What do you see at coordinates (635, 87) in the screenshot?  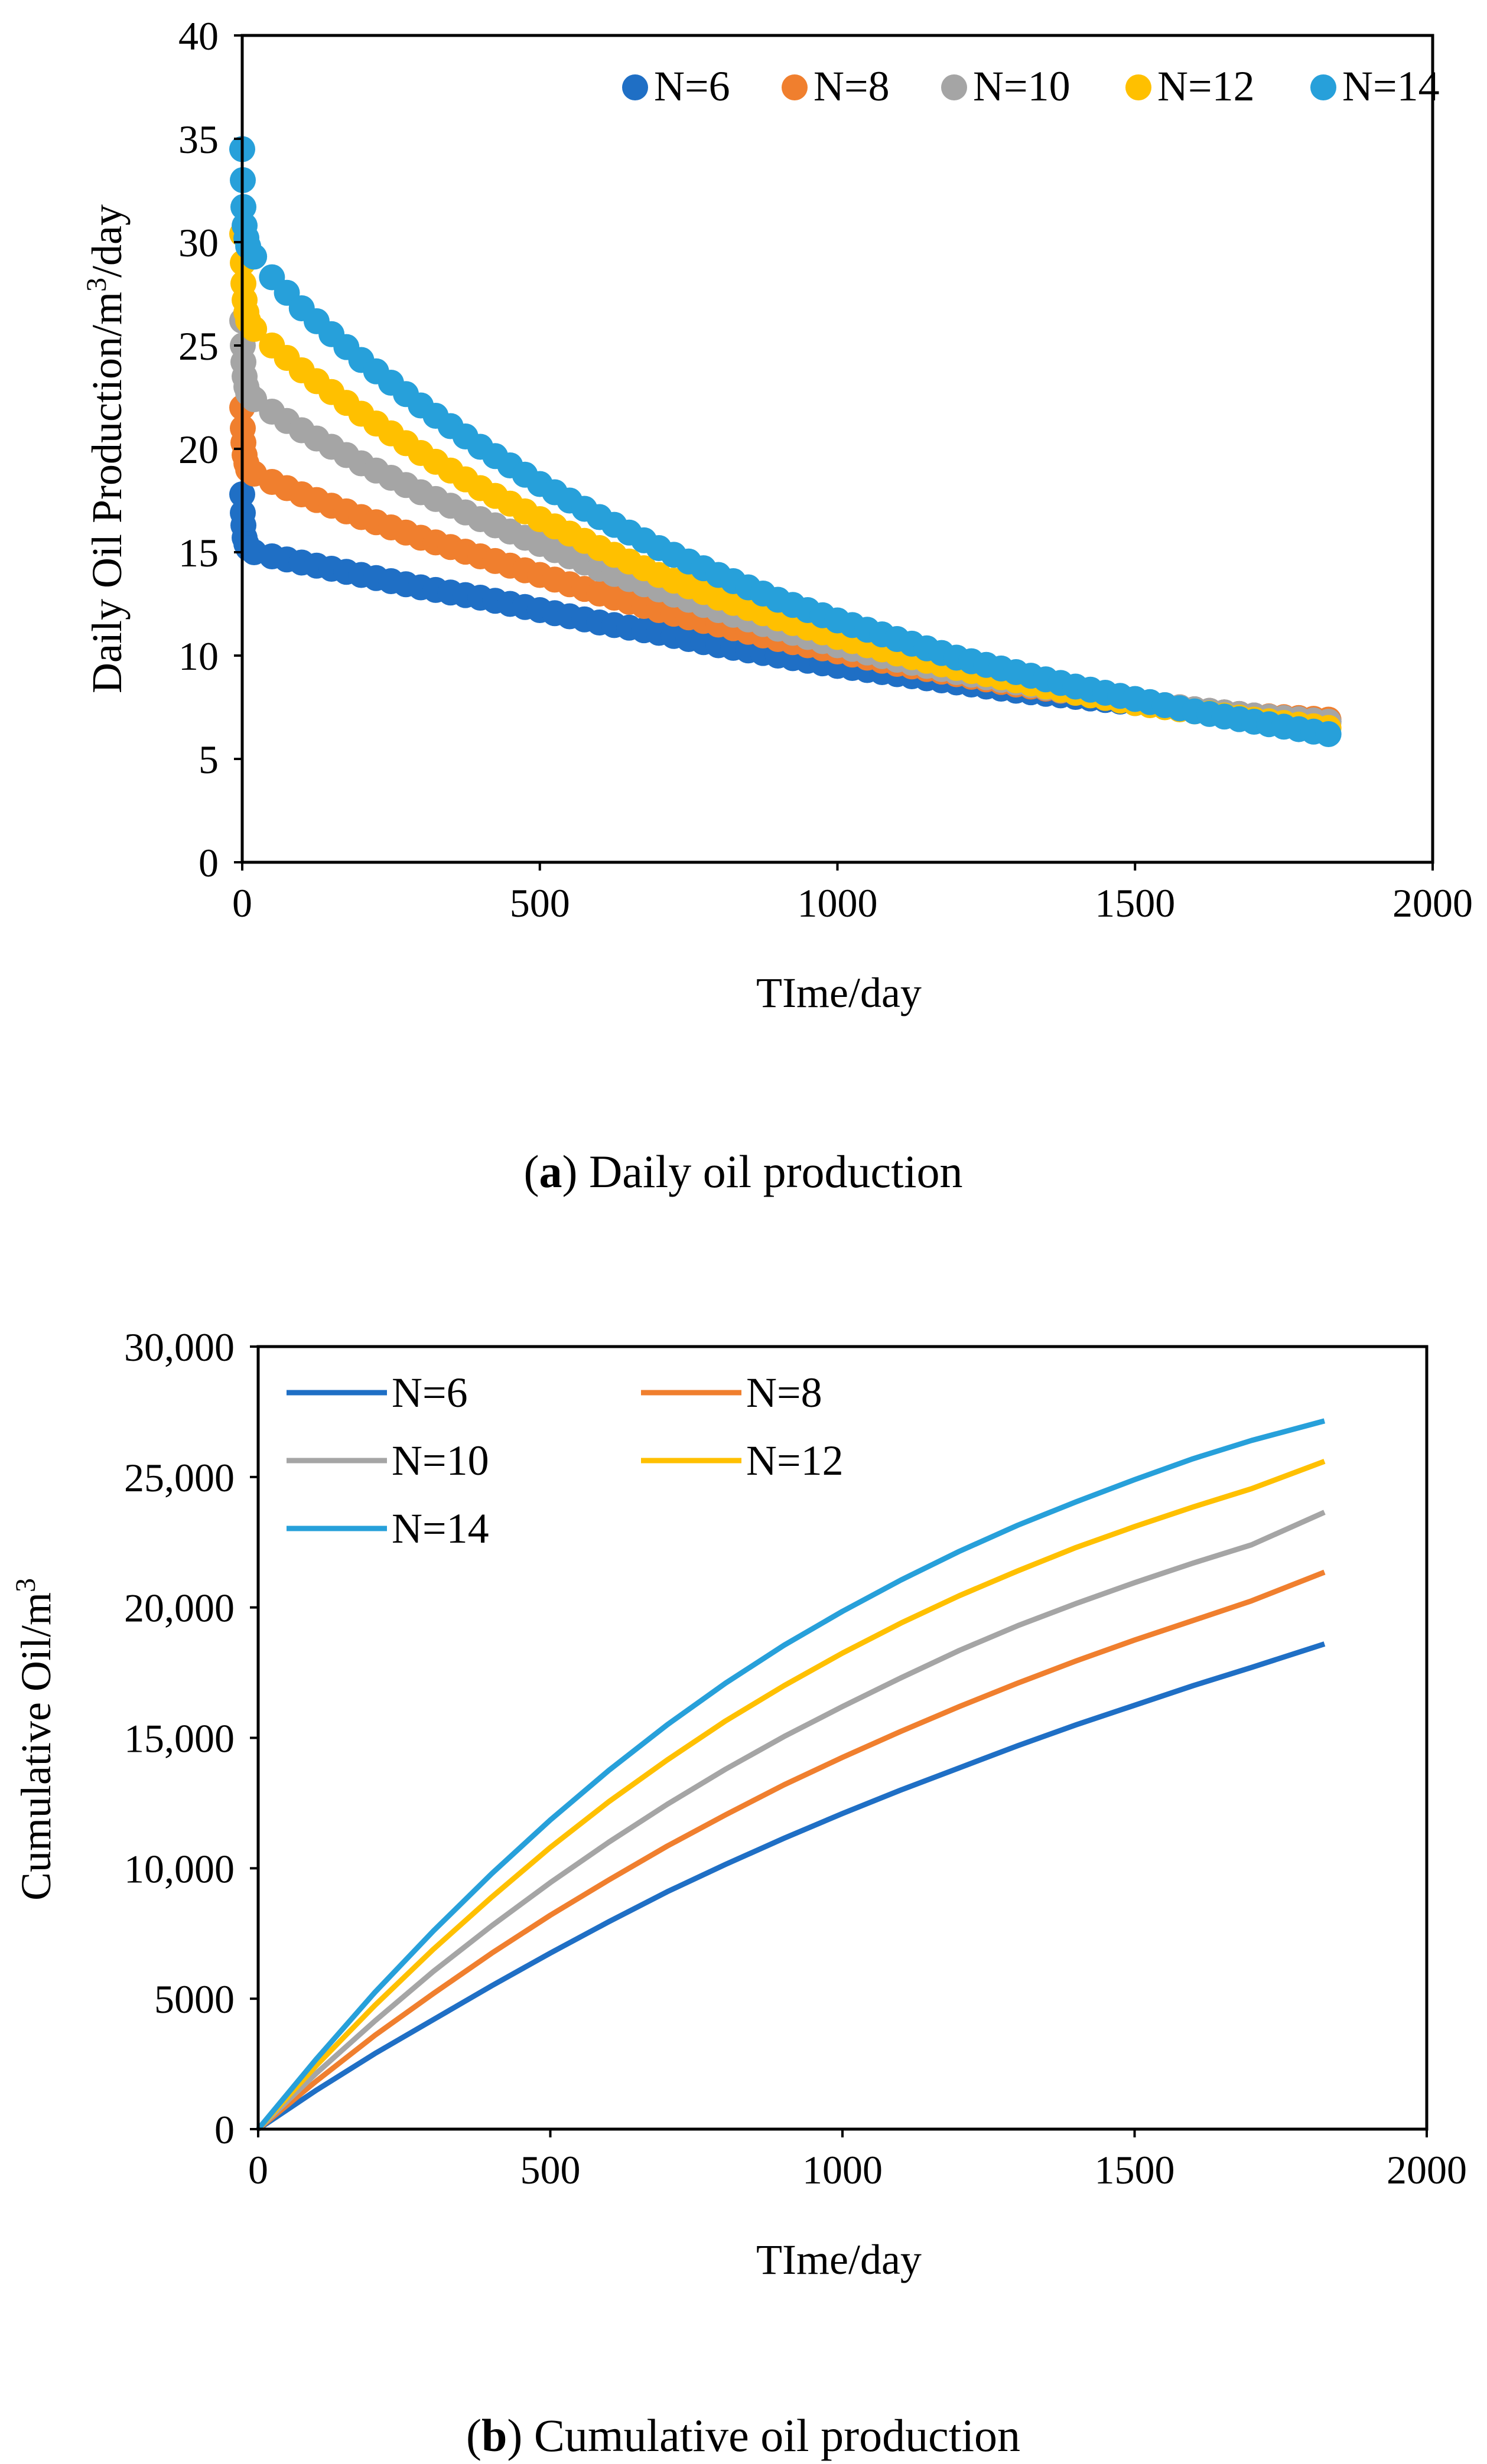 I see `legend-marker-N=6` at bounding box center [635, 87].